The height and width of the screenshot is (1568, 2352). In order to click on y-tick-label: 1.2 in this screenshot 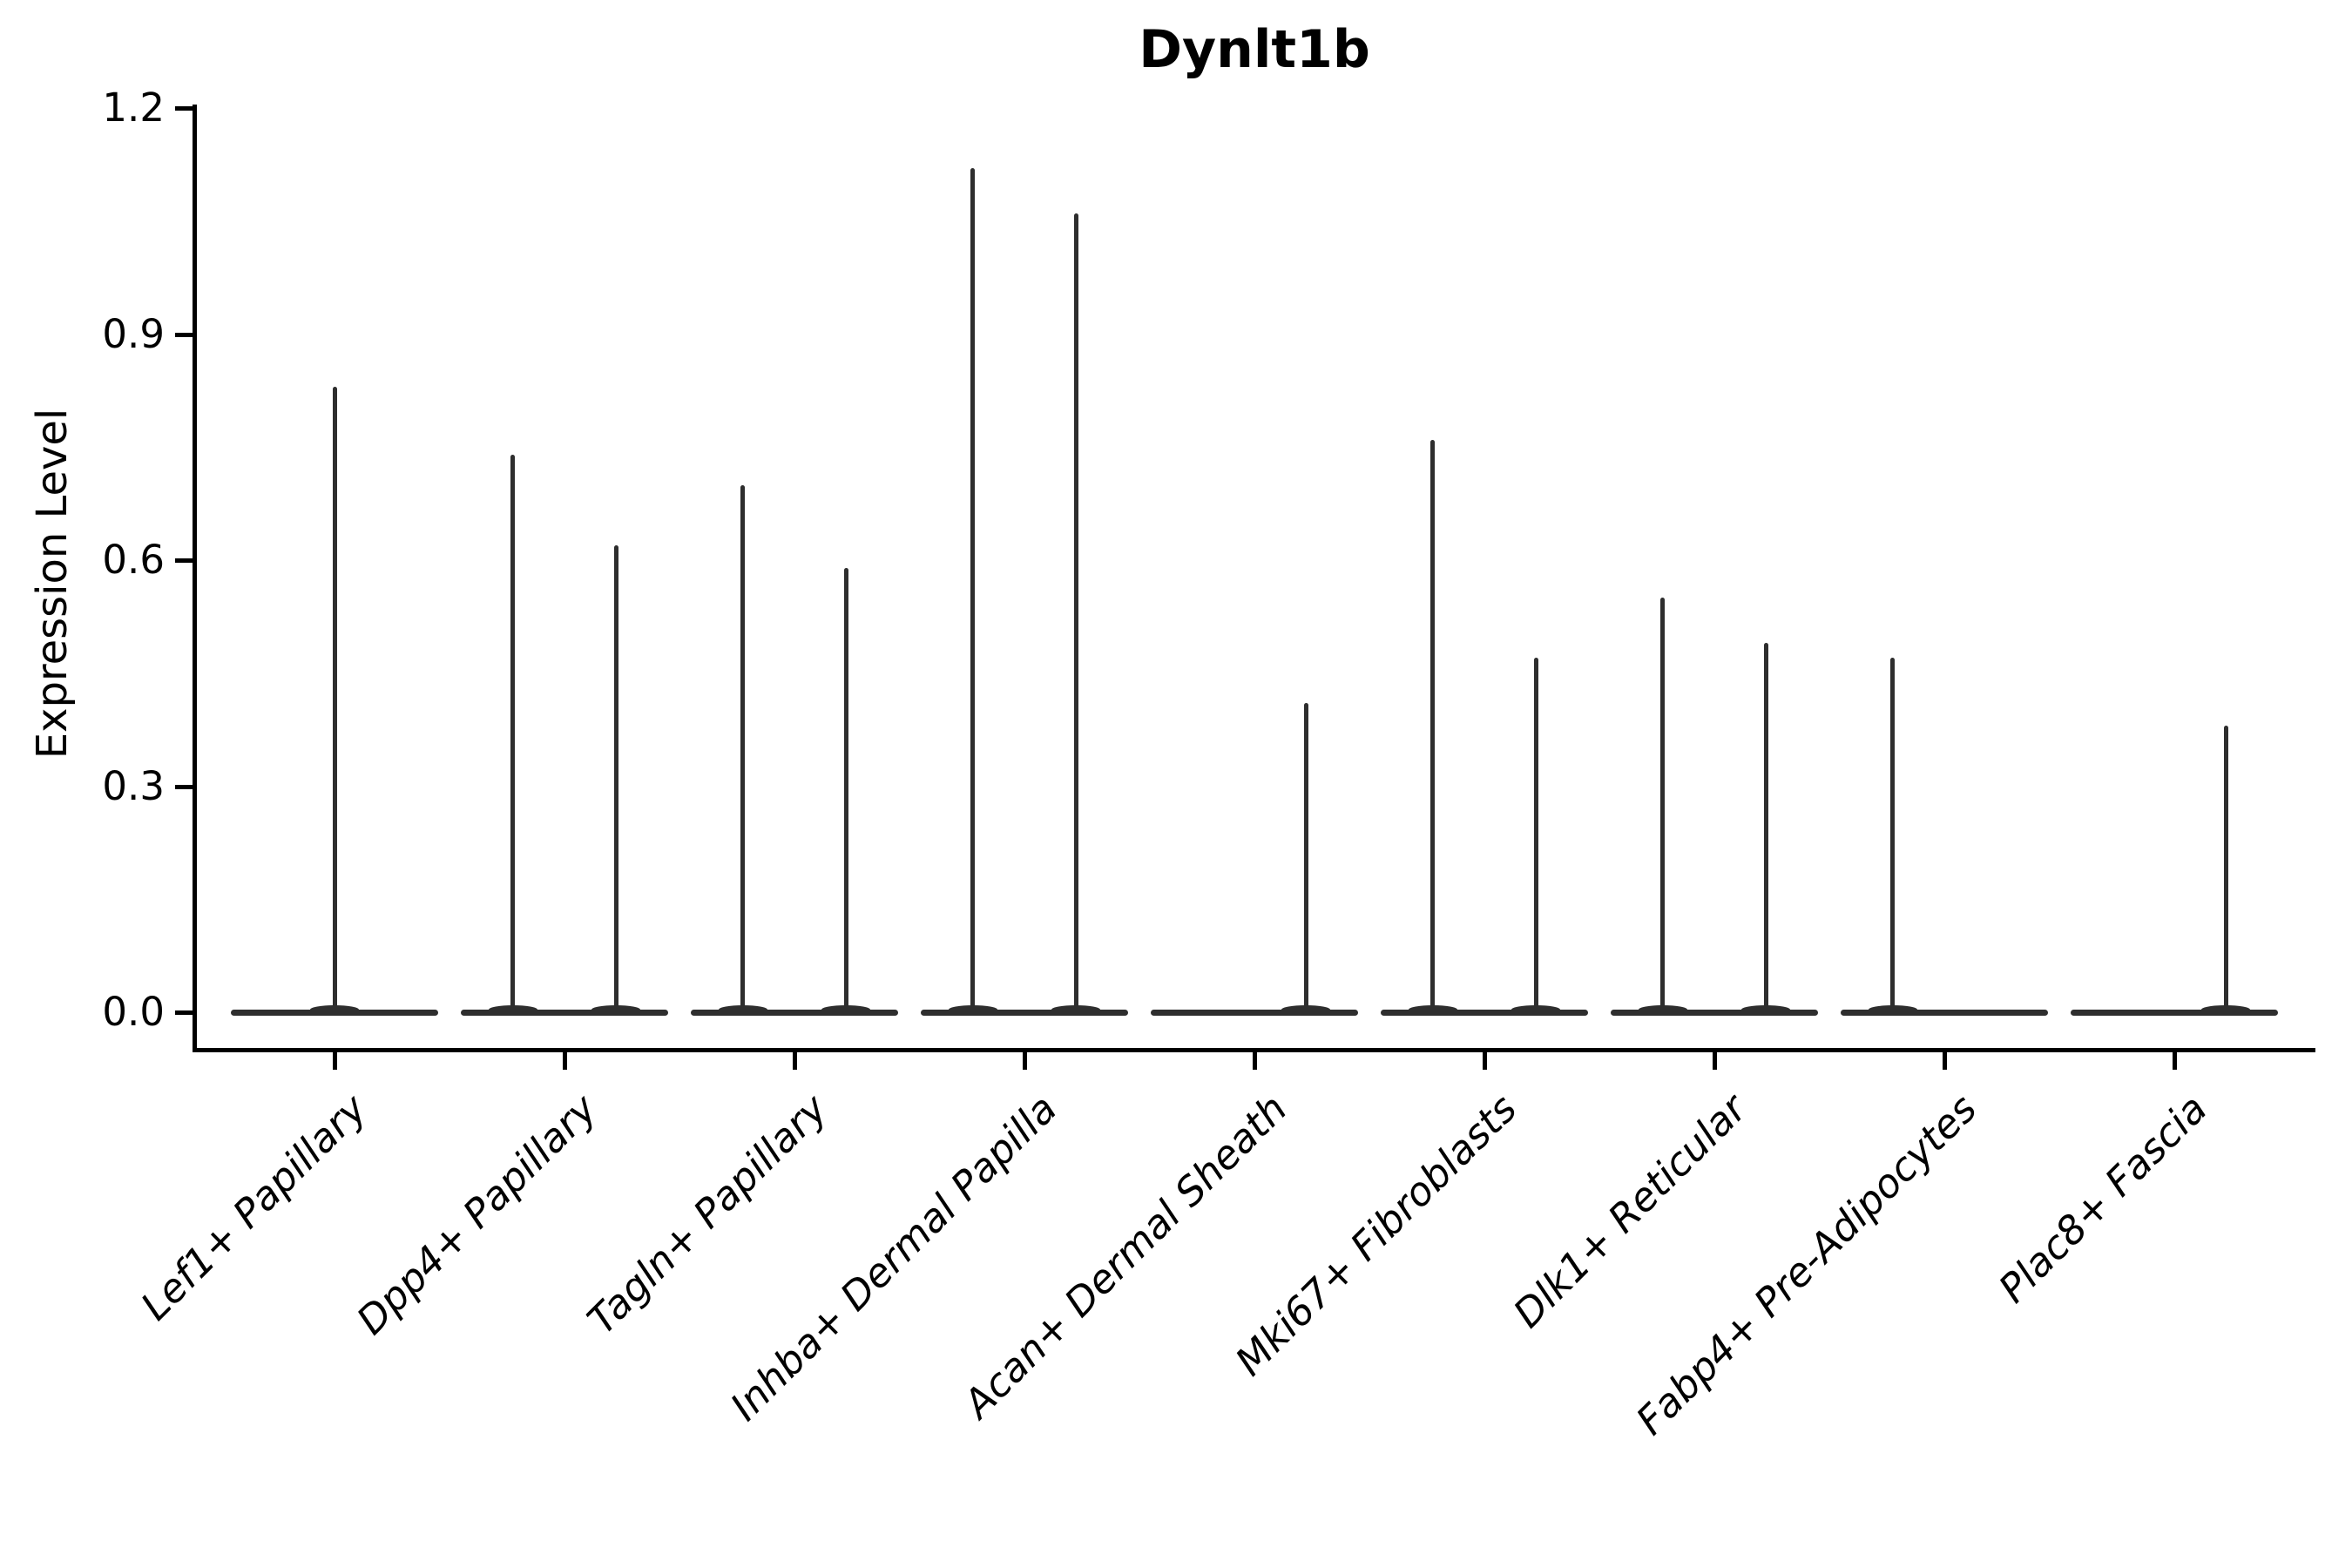, I will do `click(134, 107)`.